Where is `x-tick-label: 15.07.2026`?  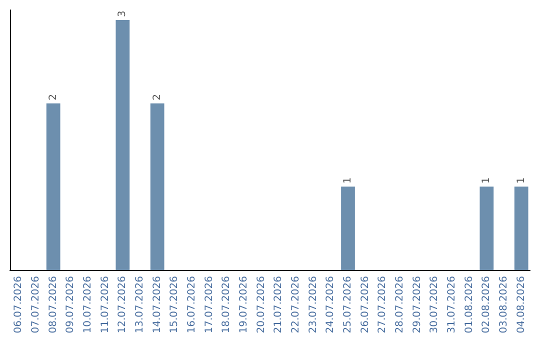
x-tick-label: 15.07.2026 is located at coordinates (174, 305).